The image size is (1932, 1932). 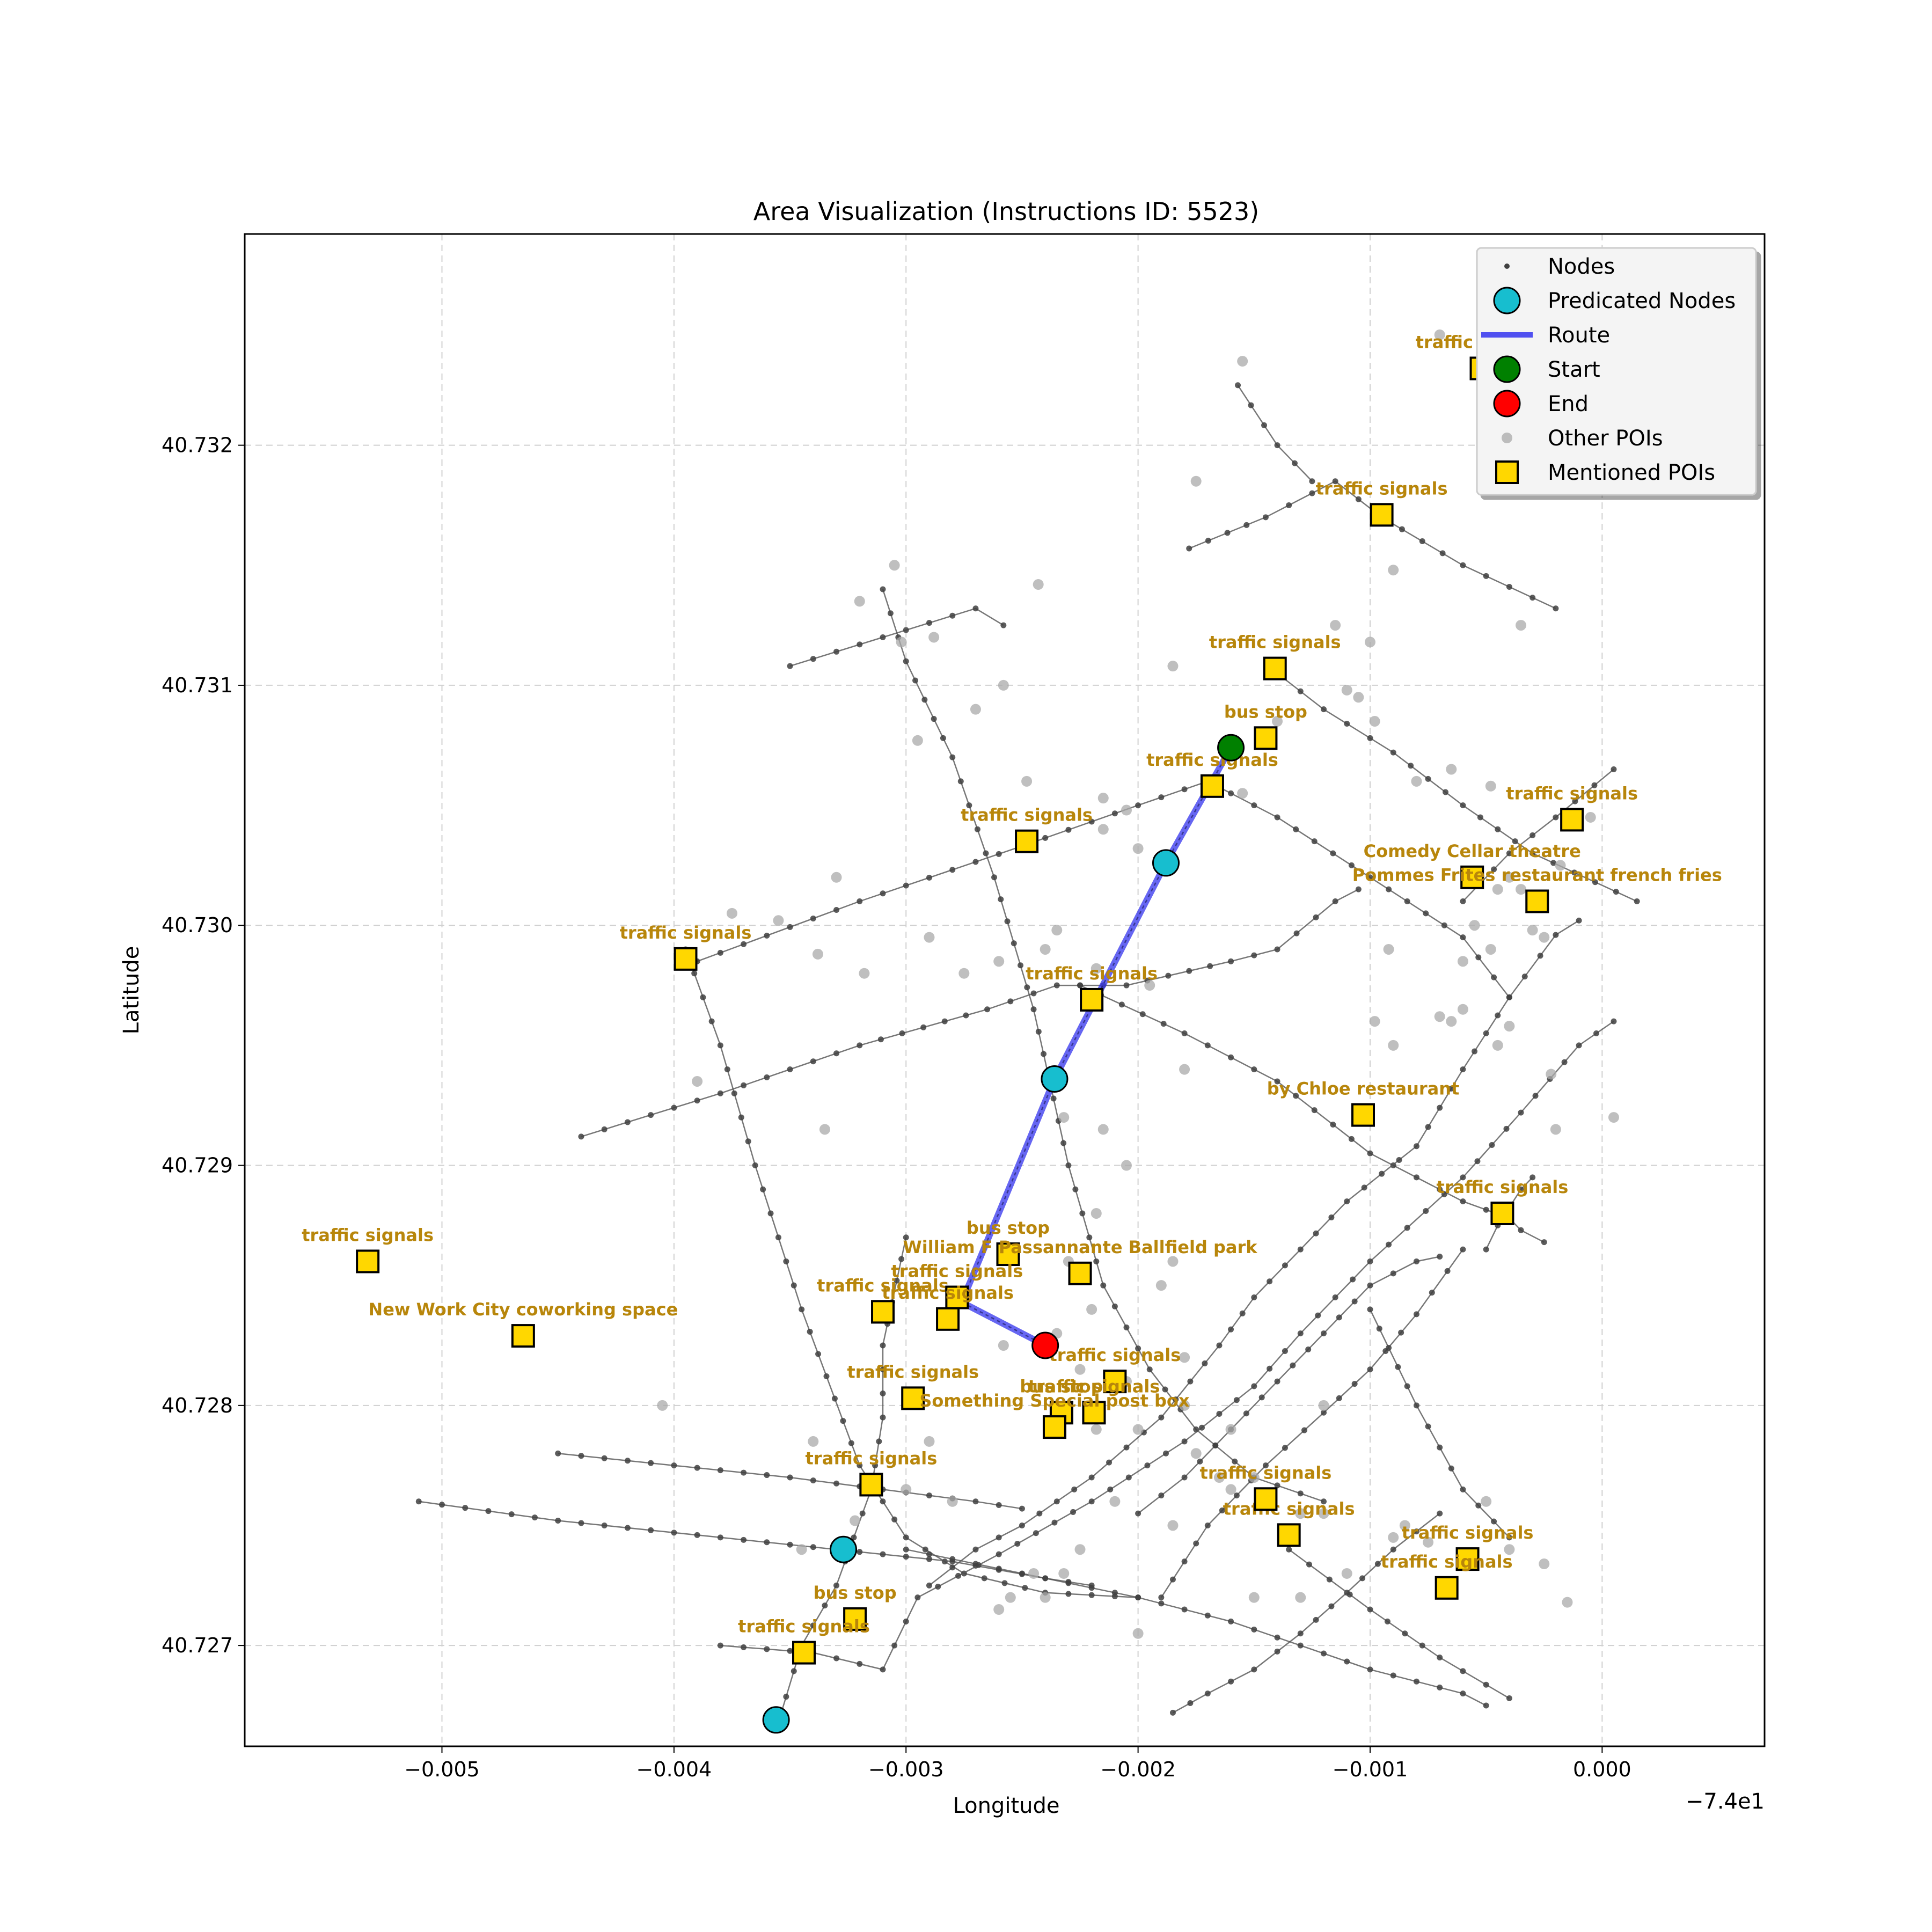 I want to click on x-tick-label: −0.001, so click(x=1370, y=1769).